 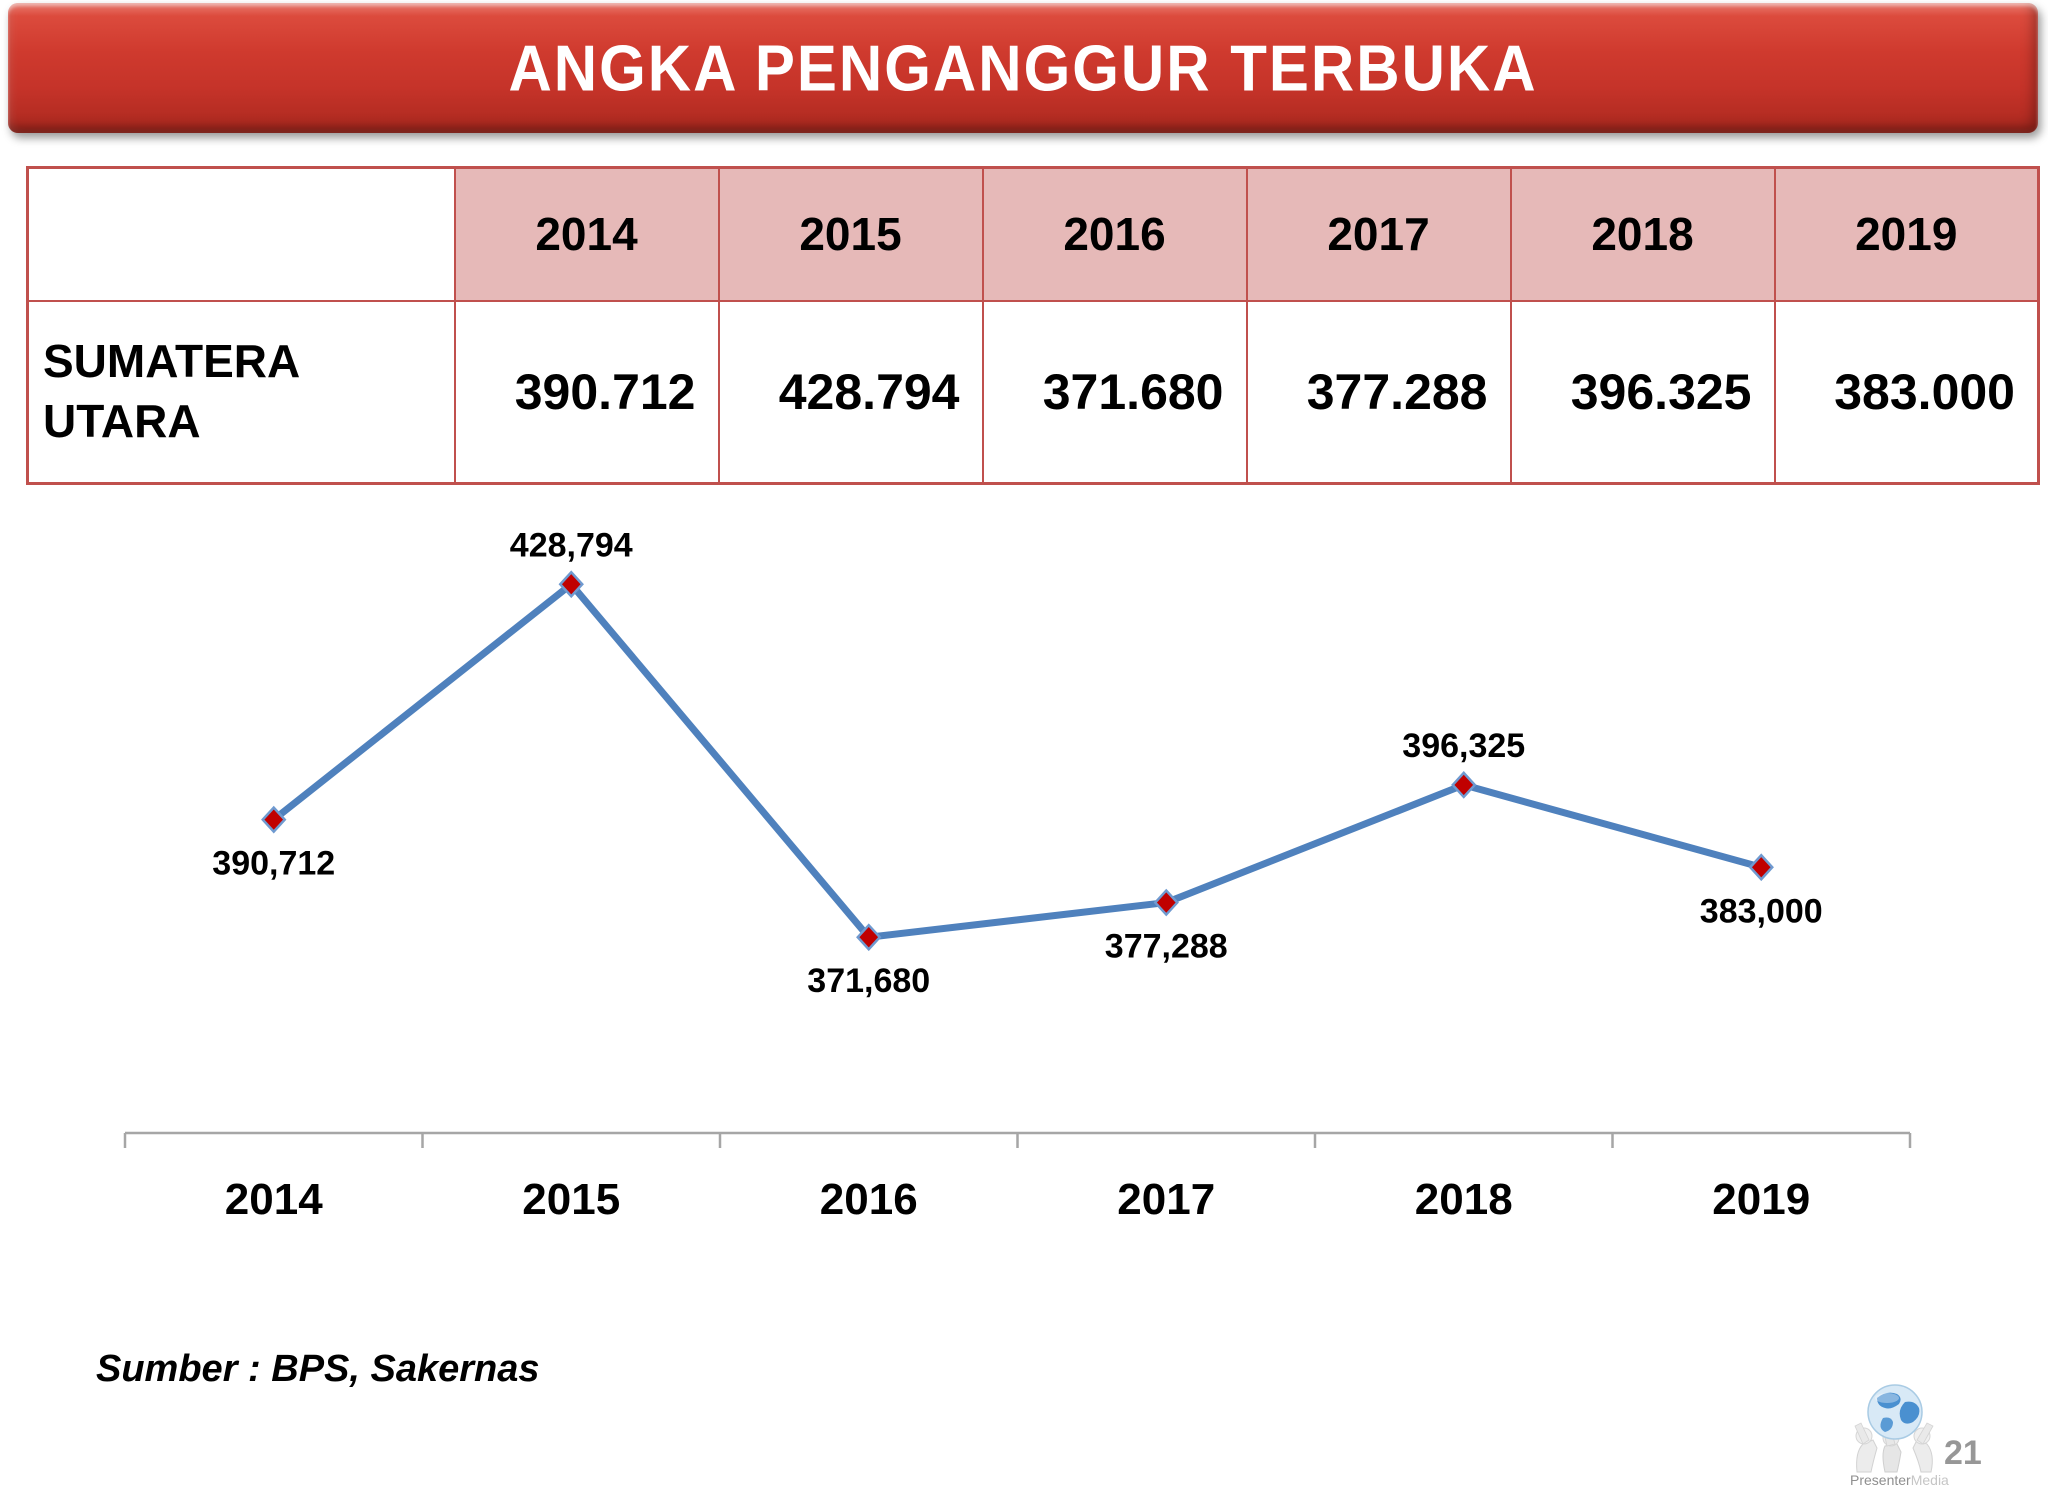 I want to click on year-header-2015: 2015, so click(x=850, y=234).